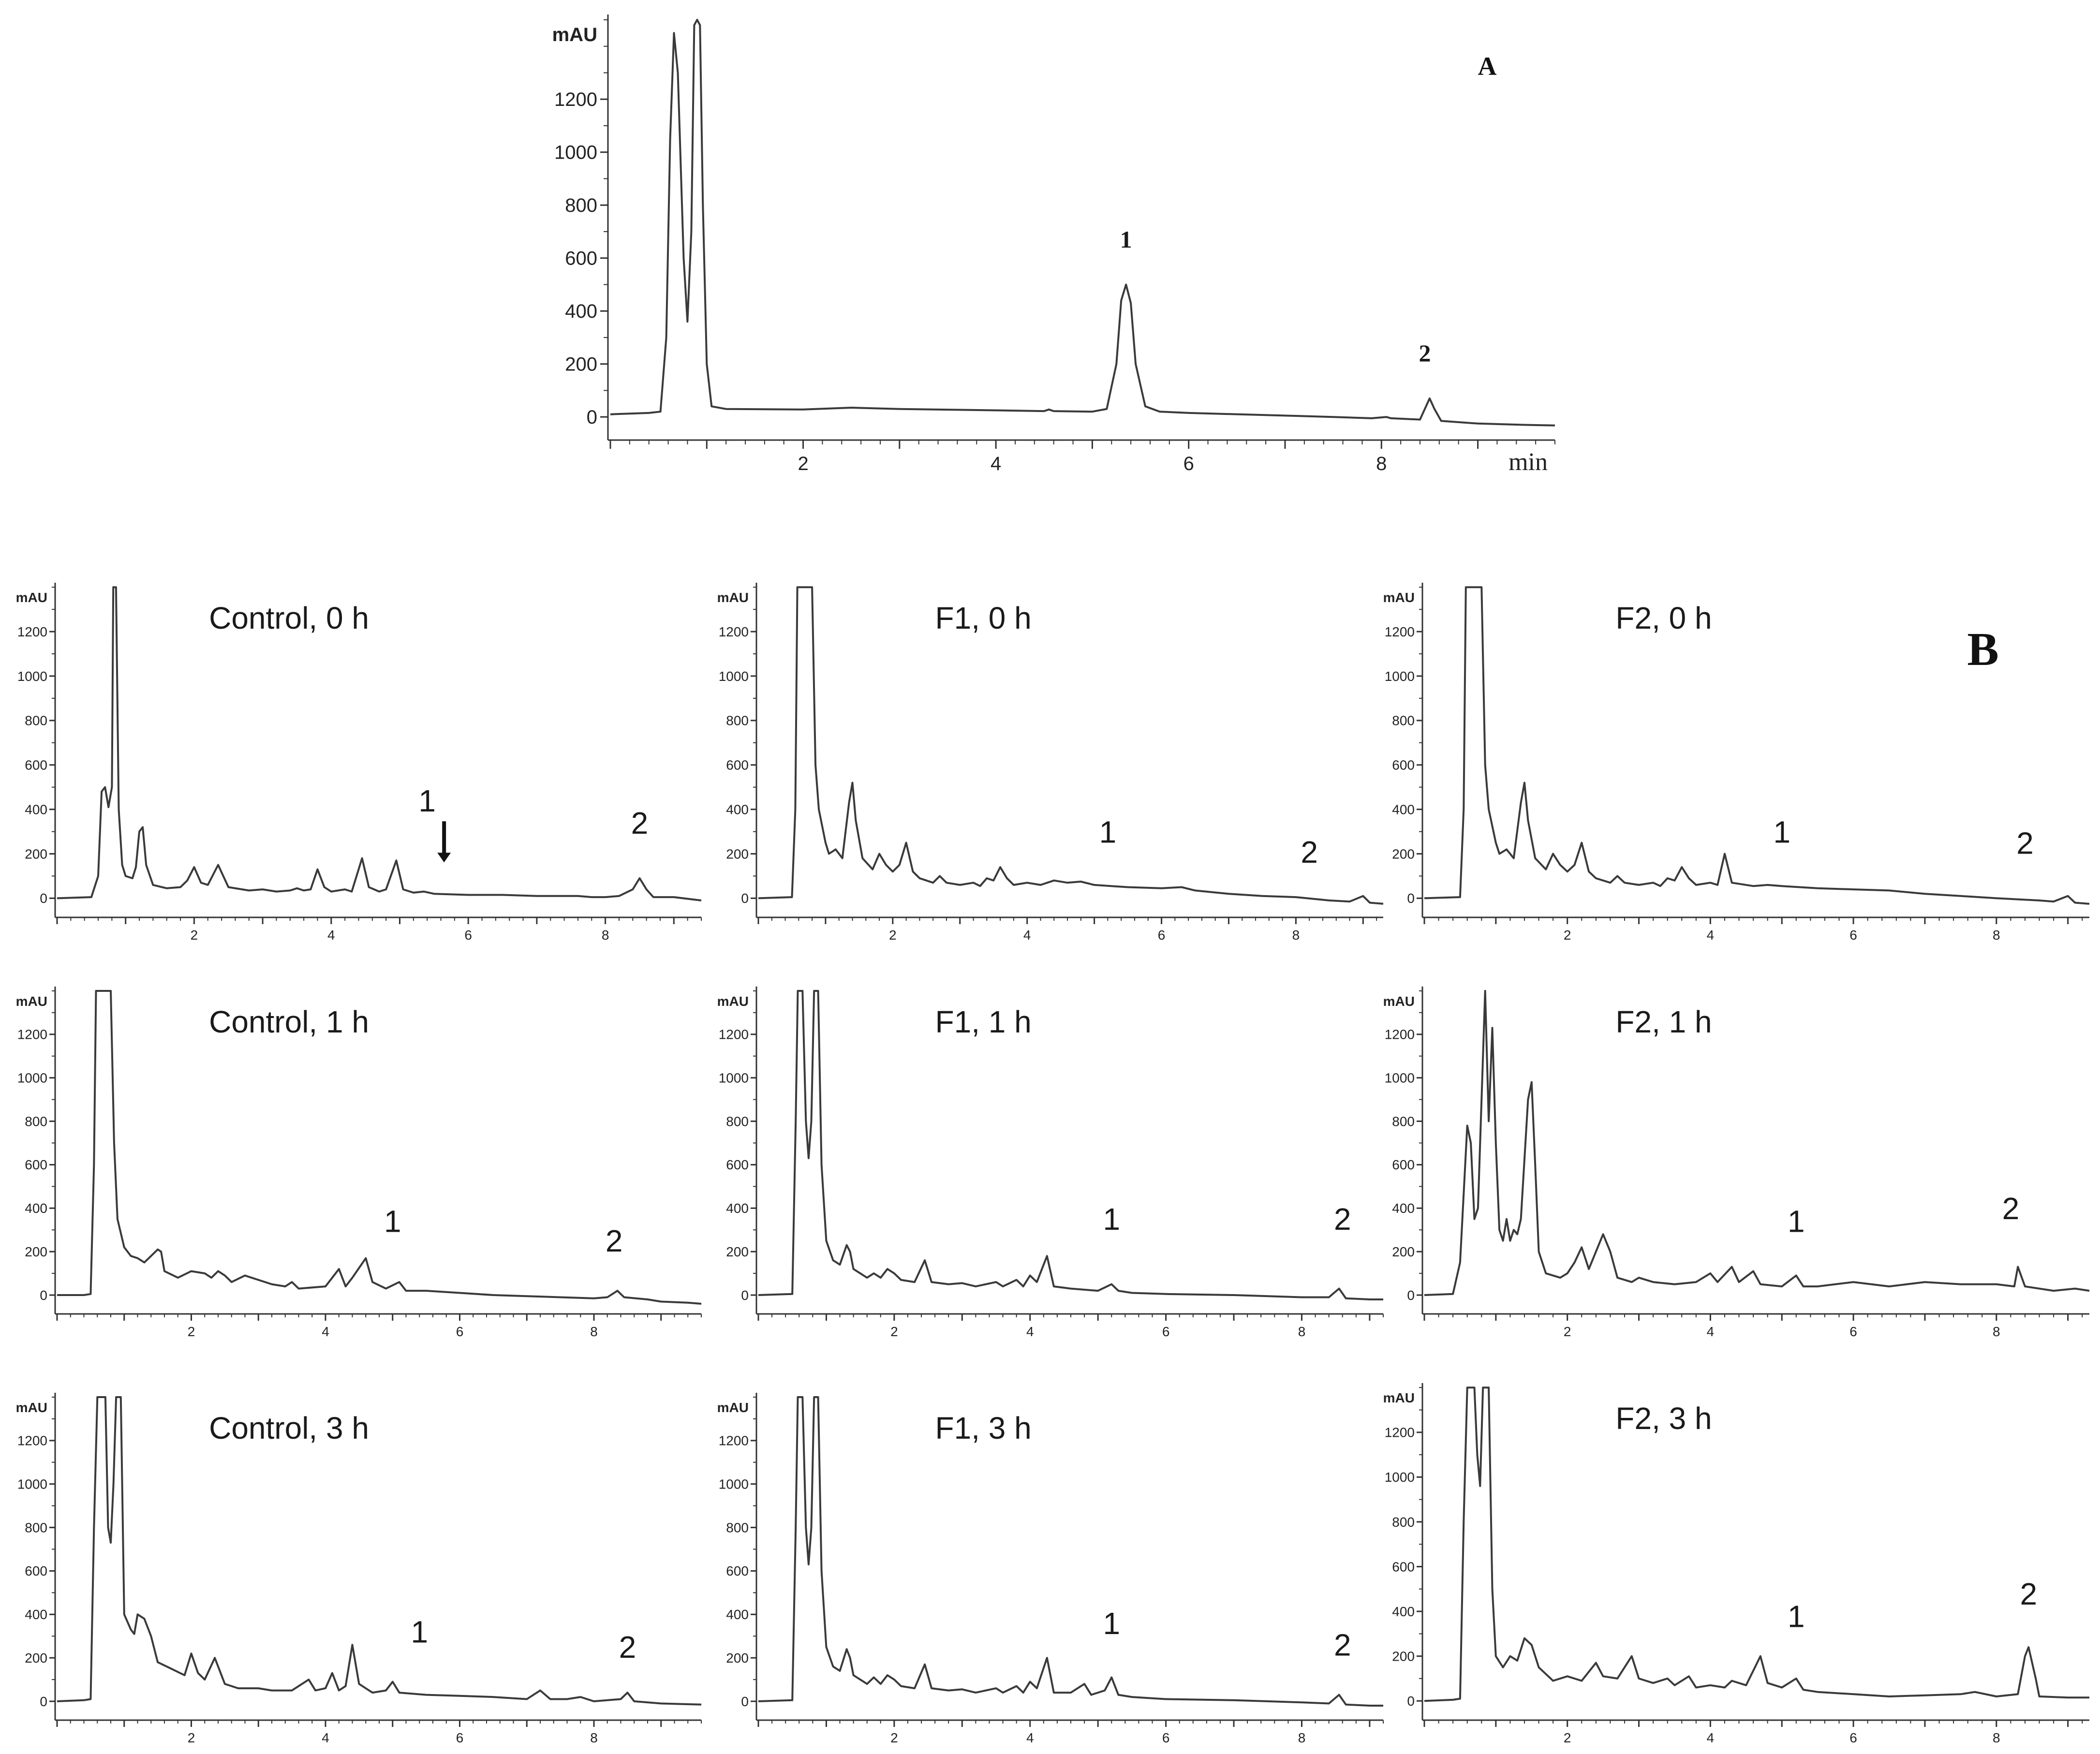 This screenshot has width=2100, height=1754. Describe the element at coordinates (983, 1021) in the screenshot. I see `panel-title: F1, 1 h` at that location.